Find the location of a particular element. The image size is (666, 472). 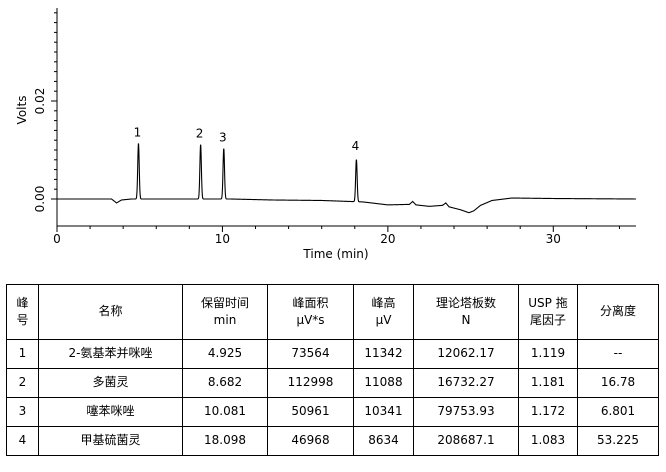

column-header-line: min is located at coordinates (225, 320).